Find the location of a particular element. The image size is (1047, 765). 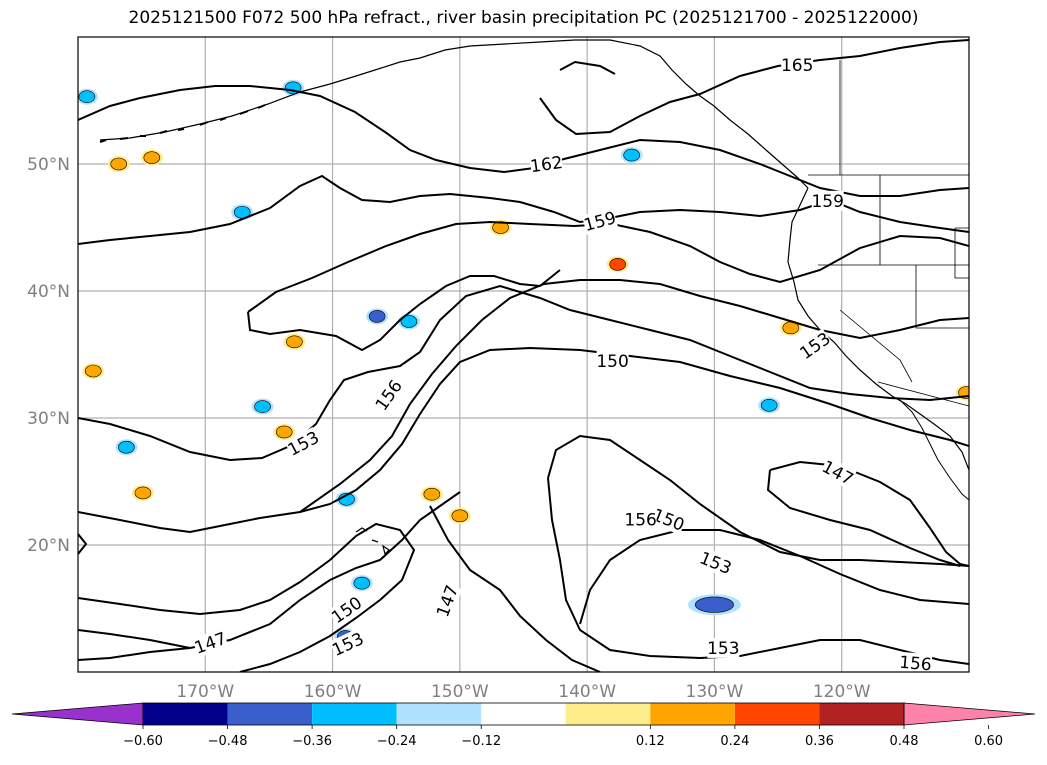

political-borders is located at coordinates (888, 233).